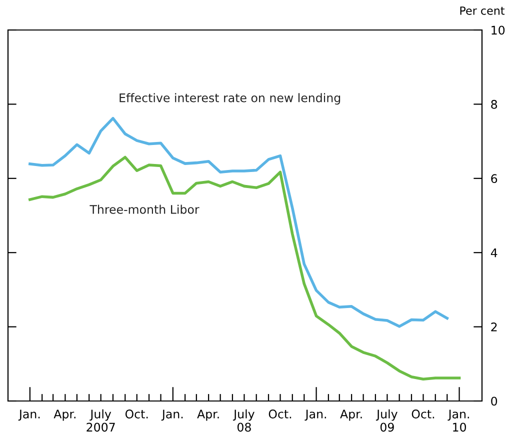 The image size is (509, 444). I want to click on x-tick-label: July 08, so click(243, 420).